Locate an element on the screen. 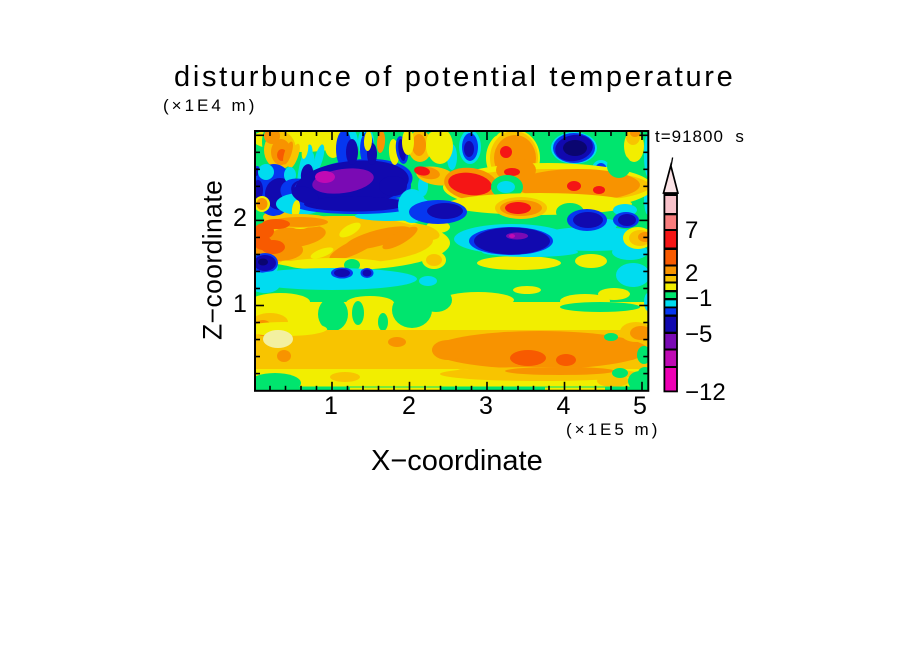  svg-text: 3 is located at coordinates (486, 406).